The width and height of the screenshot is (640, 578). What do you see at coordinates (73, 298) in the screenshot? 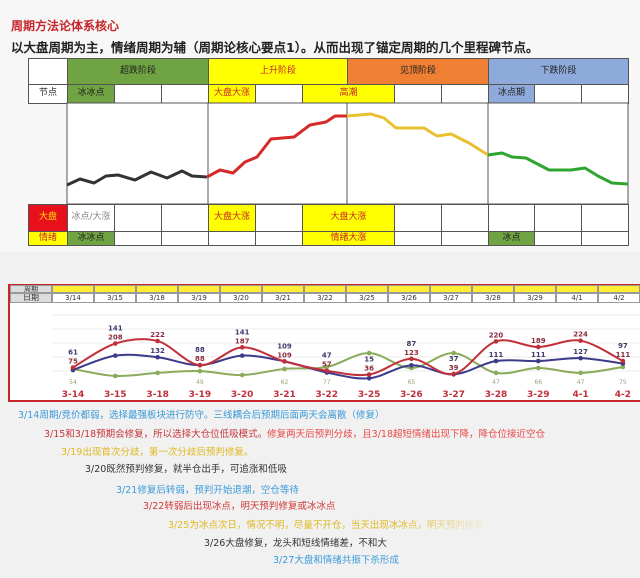
I see `date-header-cell: 3/14` at bounding box center [73, 298].